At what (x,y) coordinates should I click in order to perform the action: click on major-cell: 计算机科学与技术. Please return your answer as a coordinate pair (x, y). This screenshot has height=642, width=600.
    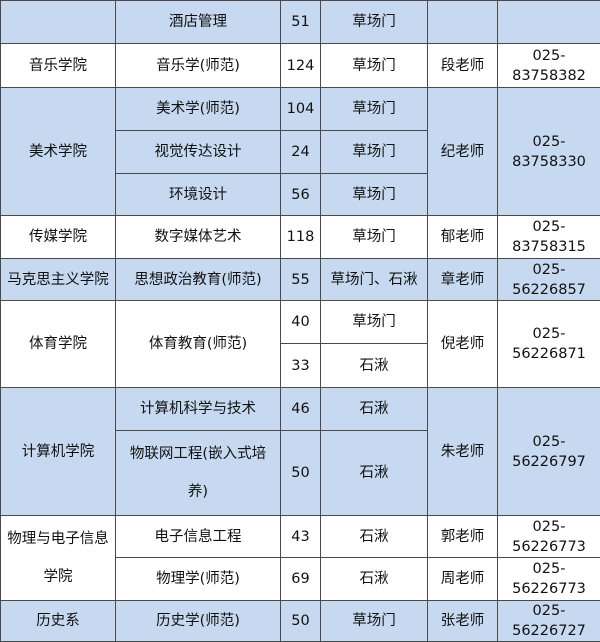
    Looking at the image, I should click on (198, 409).